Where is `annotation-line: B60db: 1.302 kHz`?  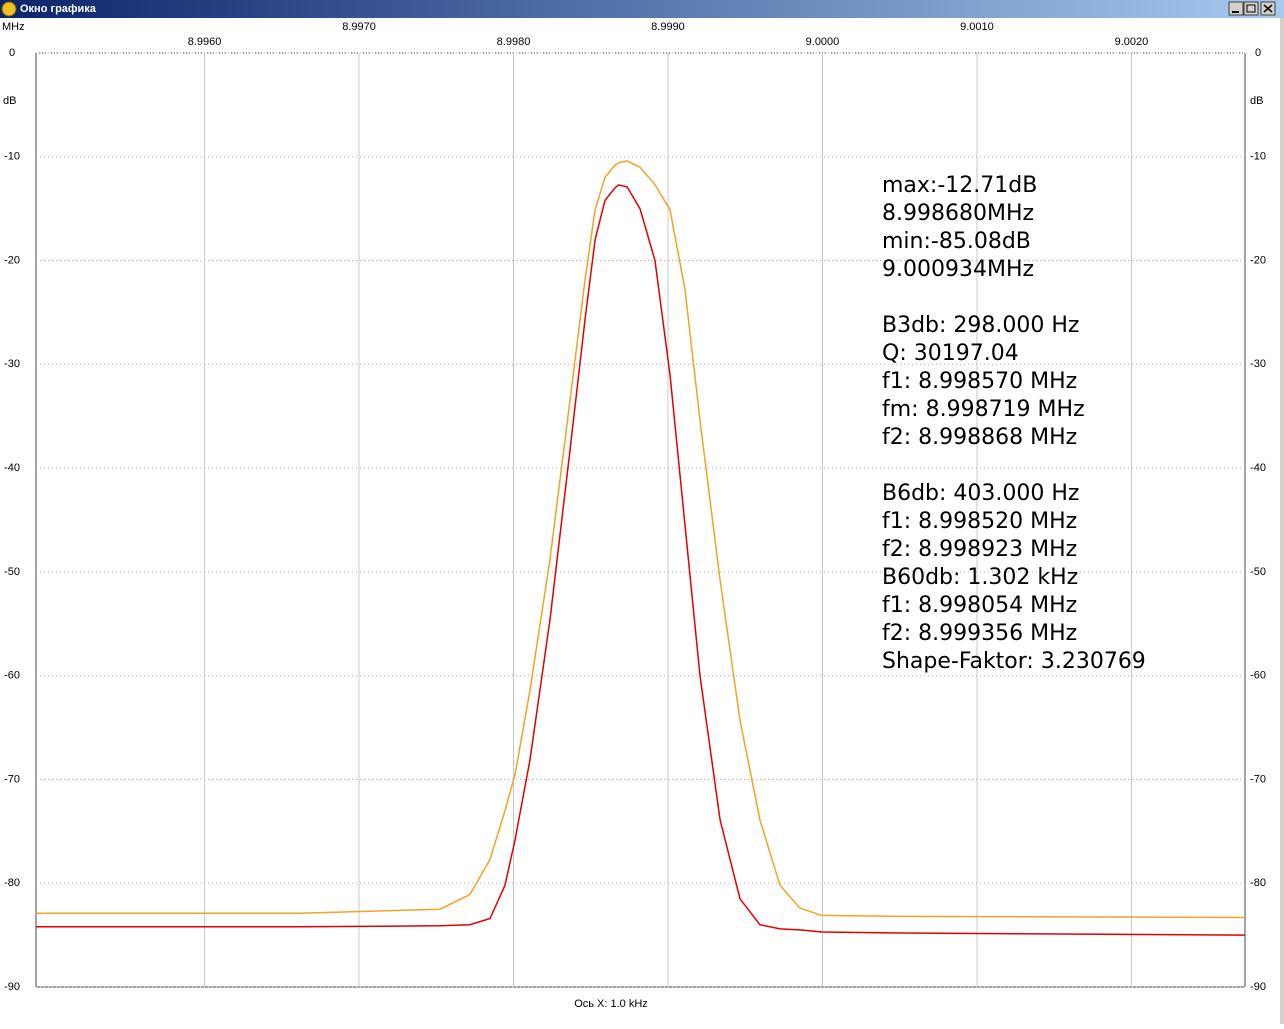
annotation-line: B60db: 1.302 kHz is located at coordinates (980, 577).